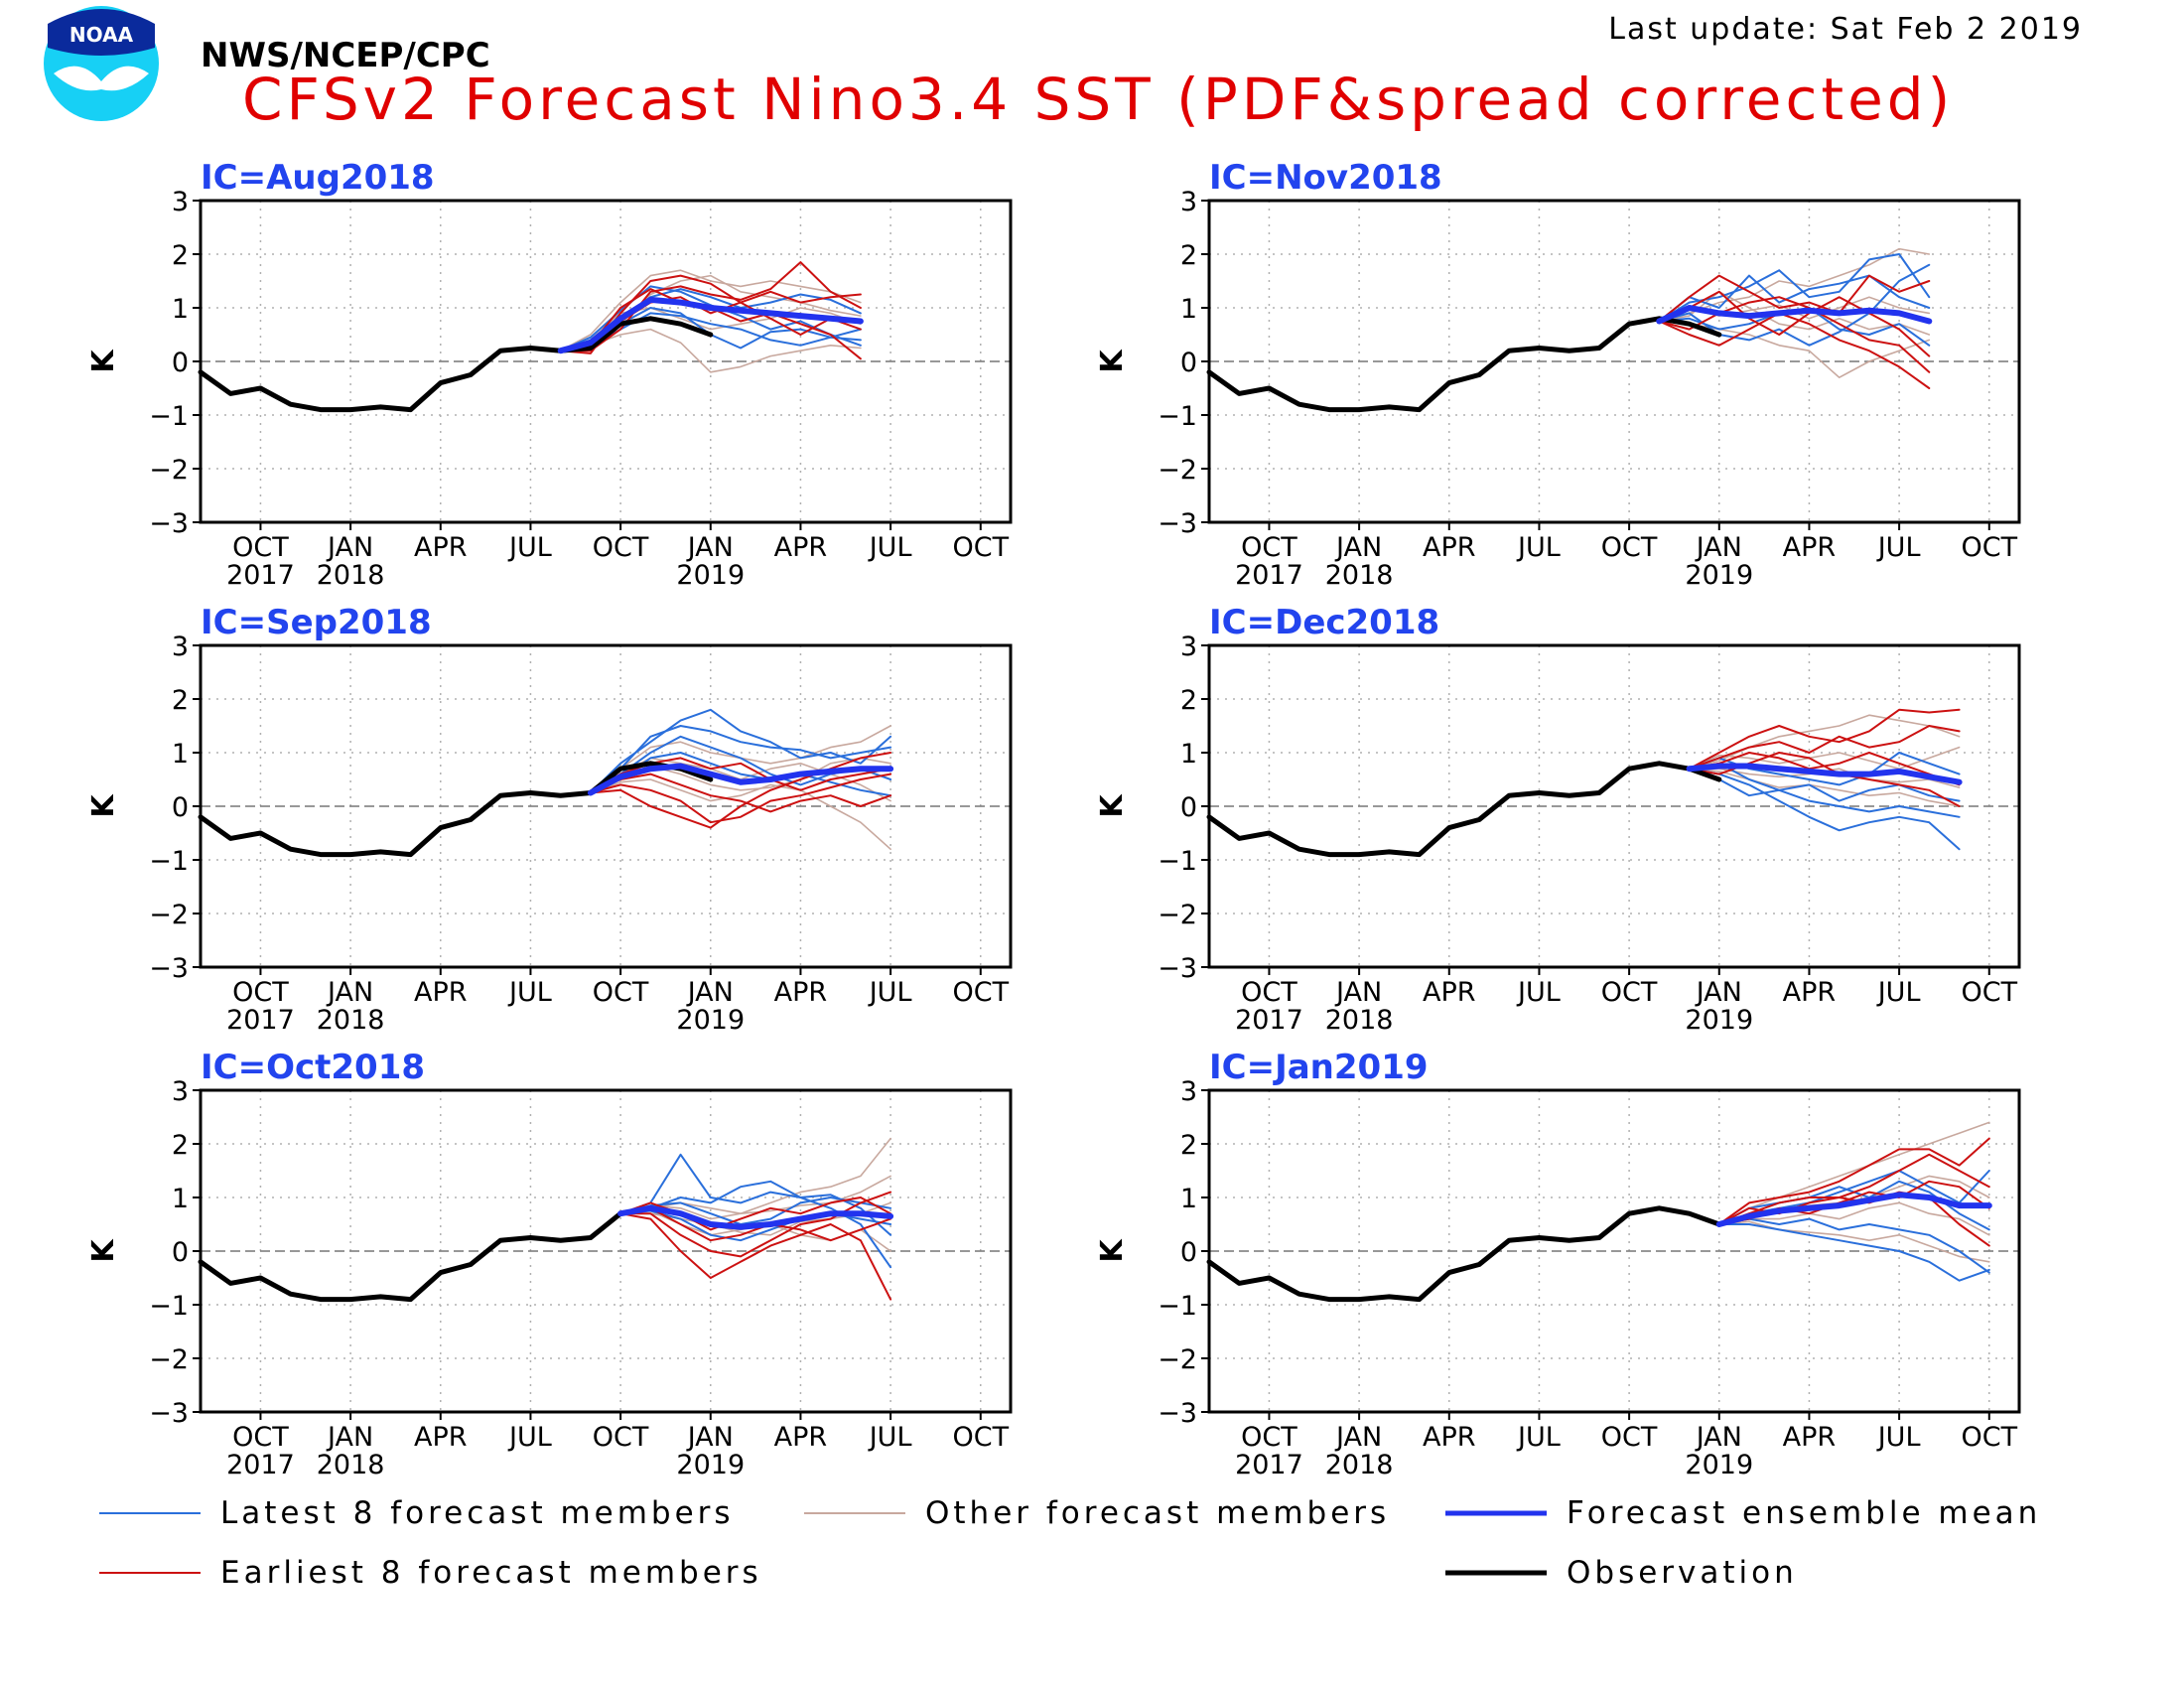 The width and height of the screenshot is (2184, 1688). Describe the element at coordinates (417, 1513) in the screenshot. I see `legend-item-latest: Latest 8 forecast members` at that location.